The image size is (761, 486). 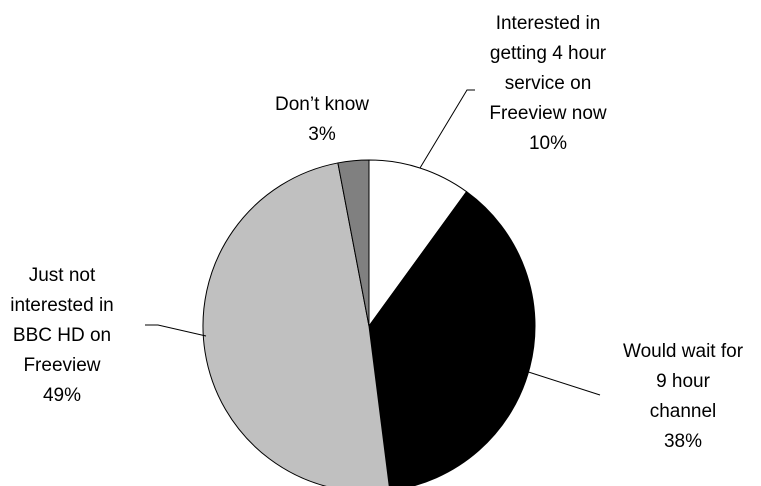 What do you see at coordinates (322, 119) in the screenshot?
I see `slice-label-3: Don’t know 3%` at bounding box center [322, 119].